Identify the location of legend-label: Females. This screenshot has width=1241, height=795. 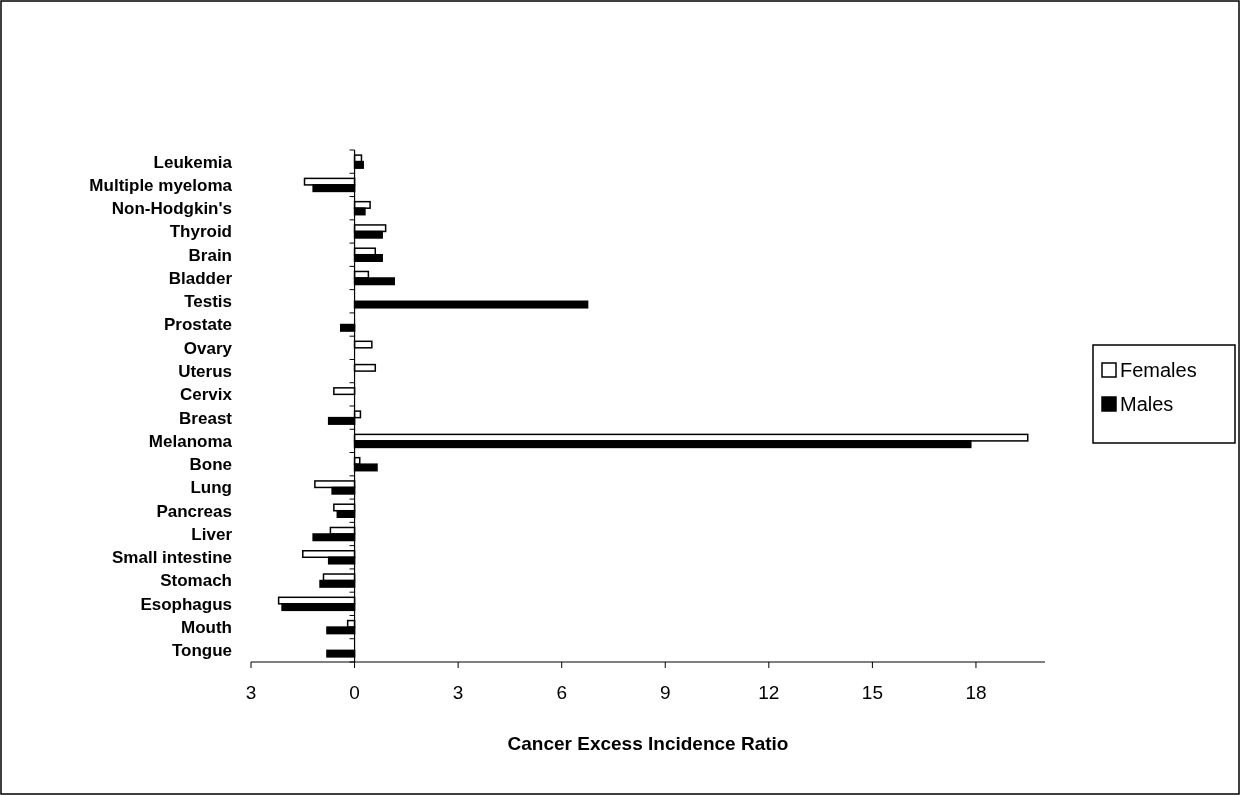
(1158, 370).